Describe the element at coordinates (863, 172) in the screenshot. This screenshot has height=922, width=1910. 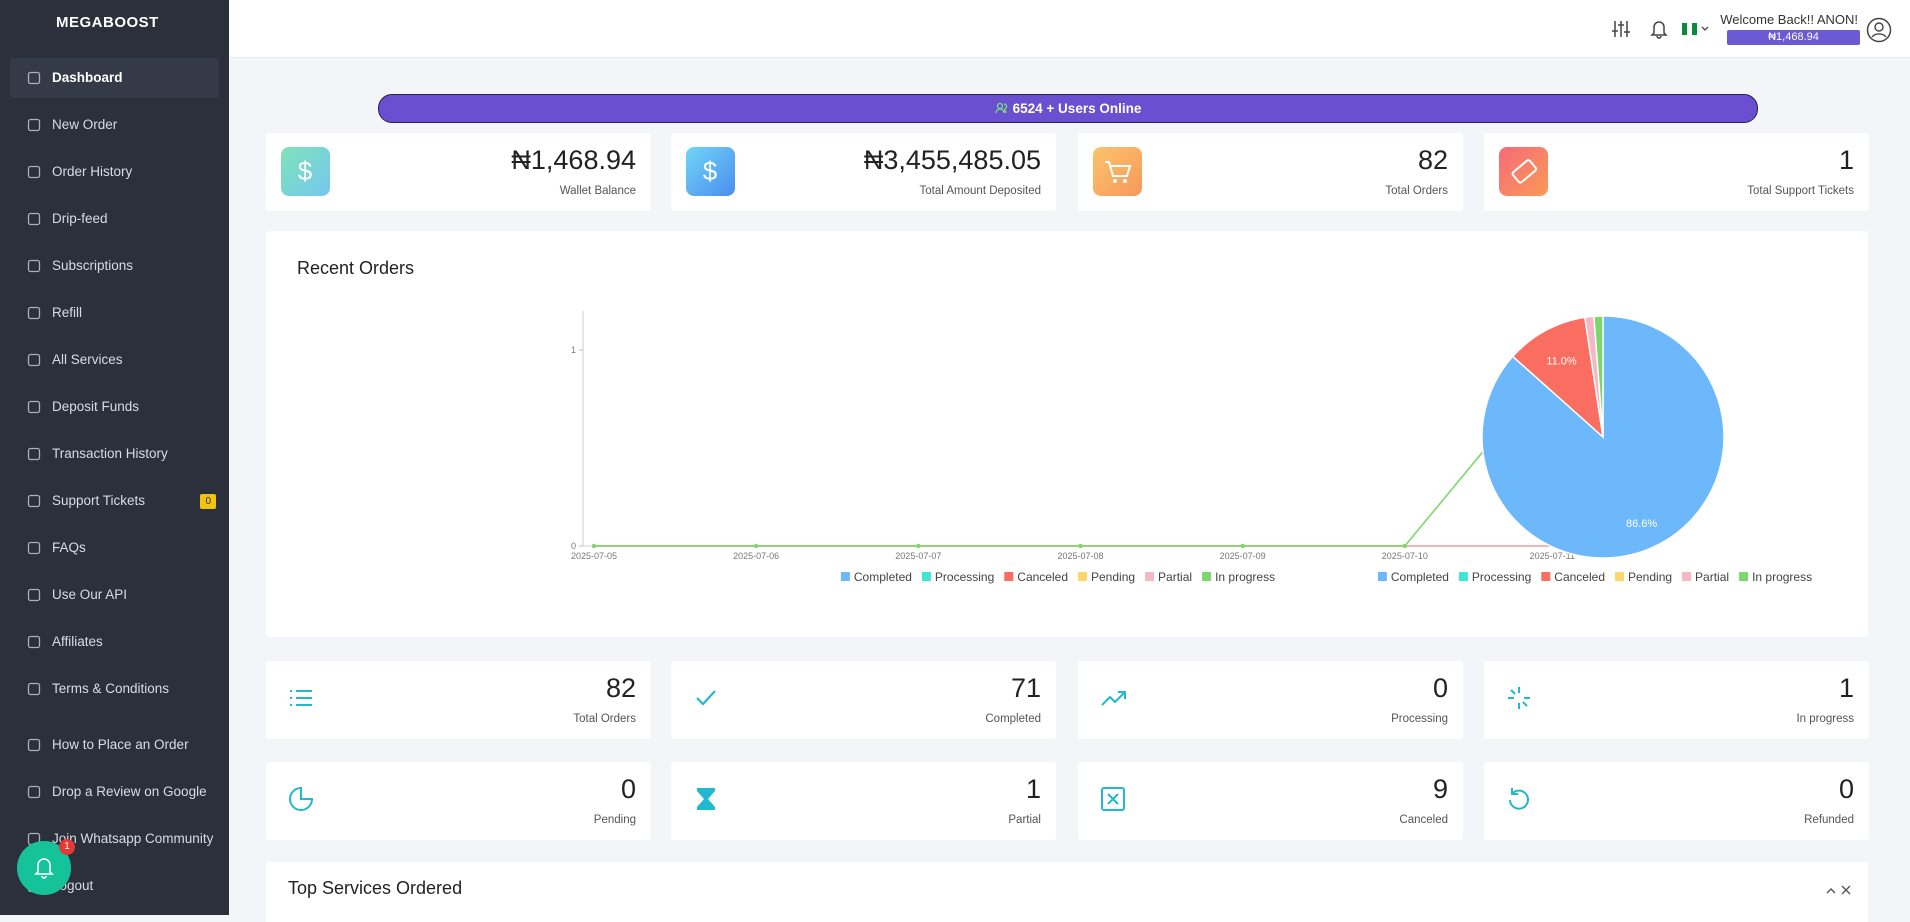
I see `stat-card: $ ₦3,455,485.05 Total Amount Deposited` at that location.